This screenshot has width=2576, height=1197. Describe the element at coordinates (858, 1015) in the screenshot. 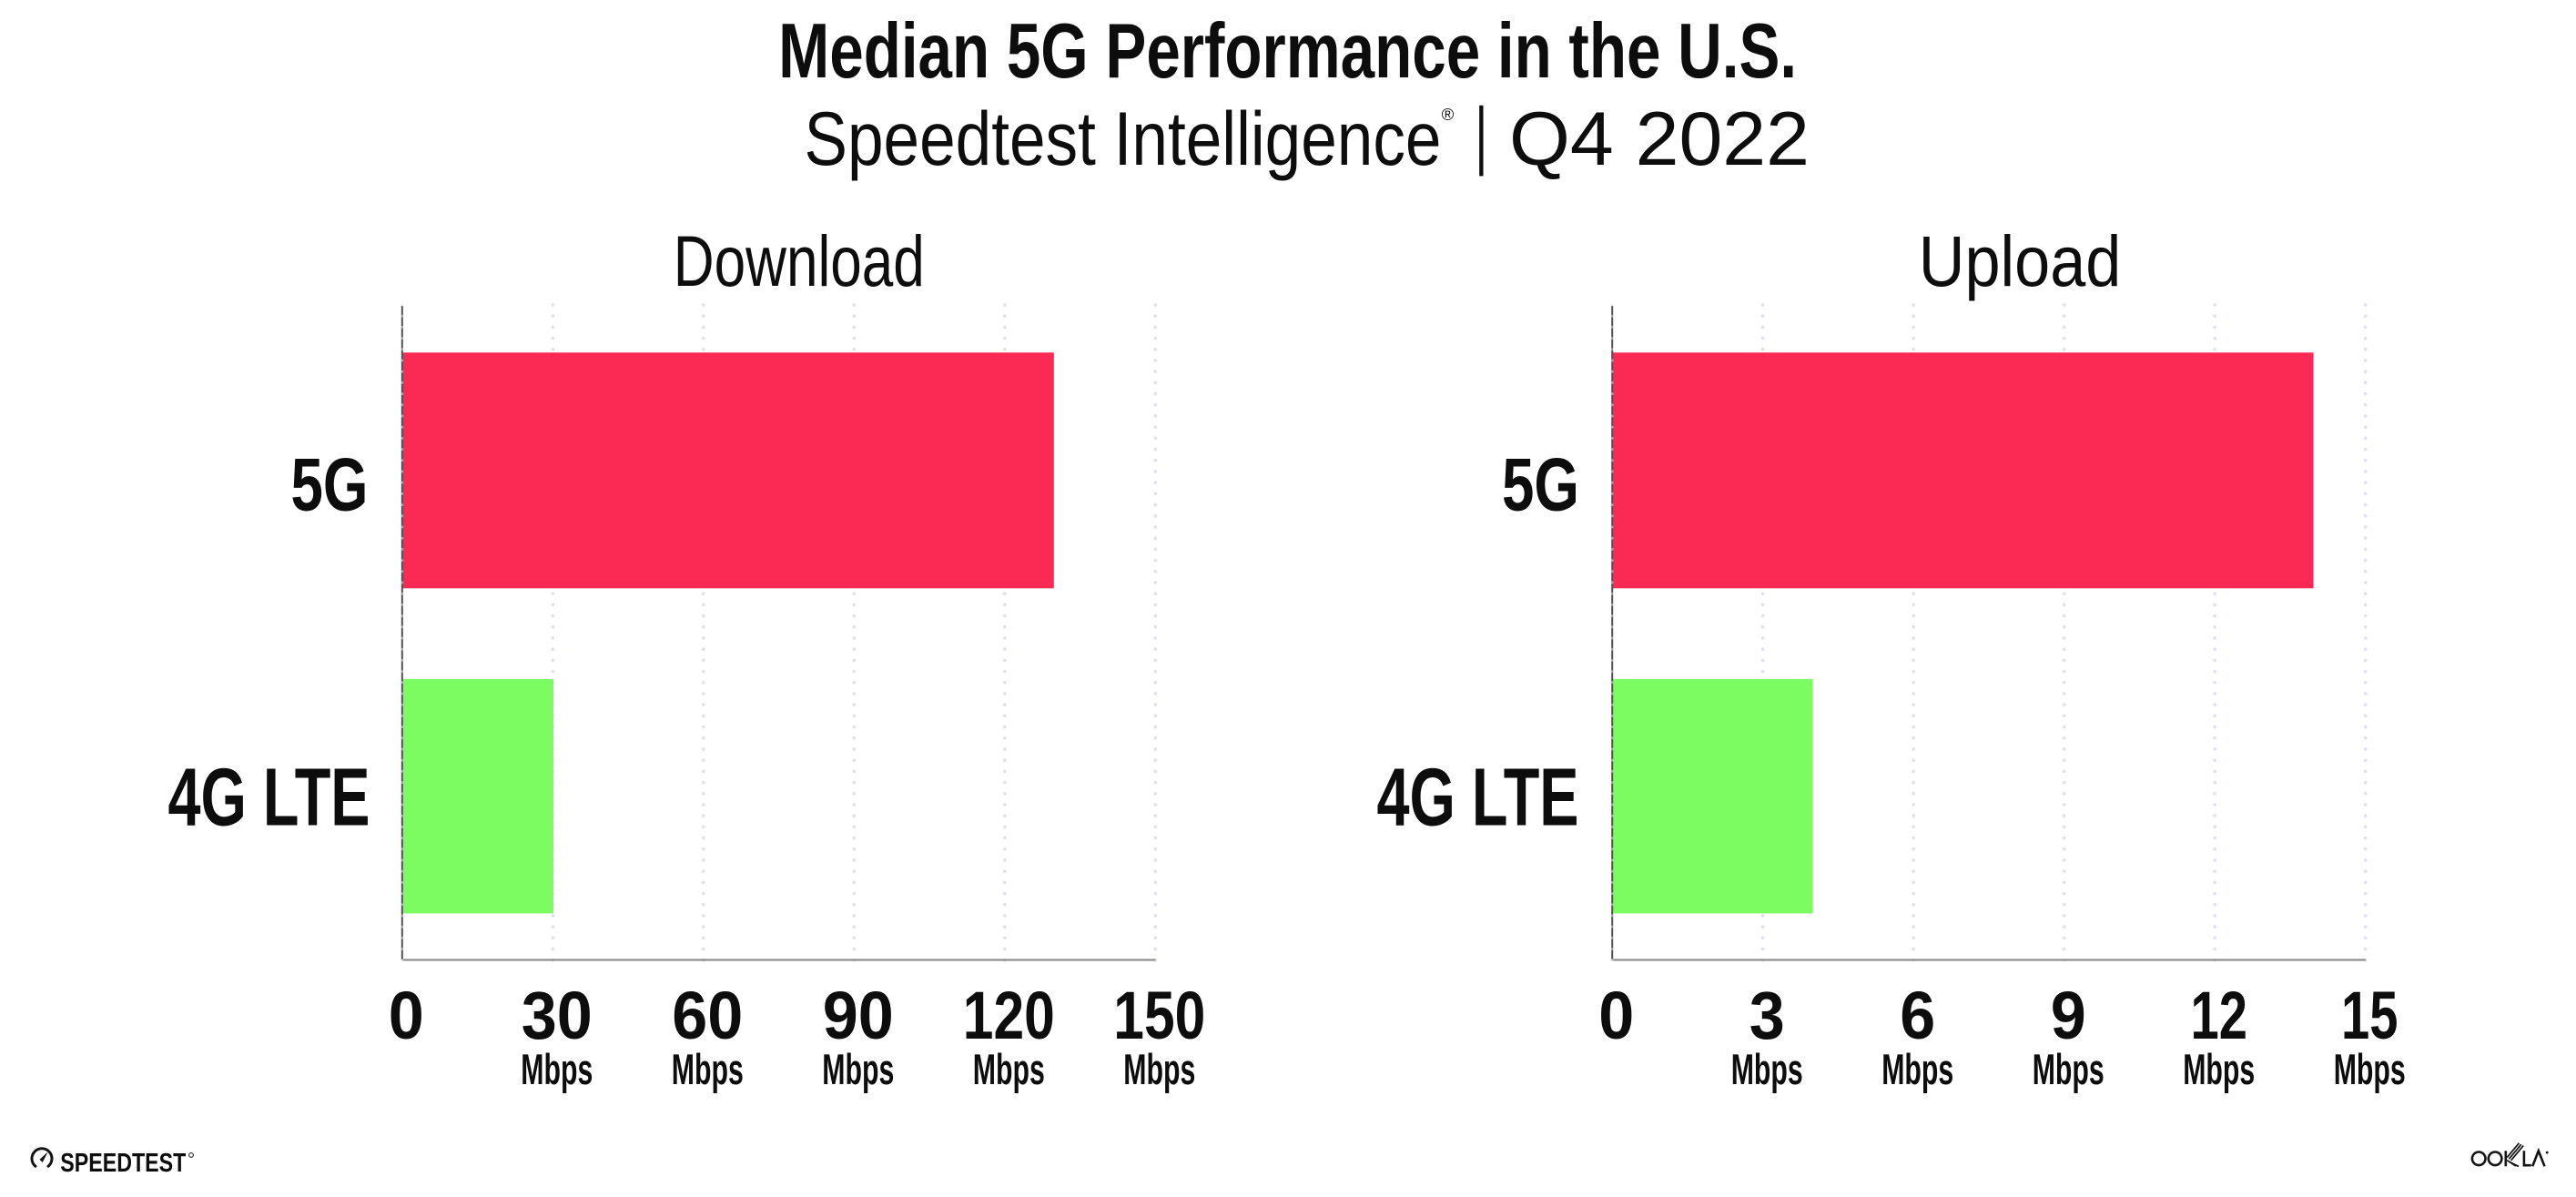

I see `svg-text: 90` at that location.